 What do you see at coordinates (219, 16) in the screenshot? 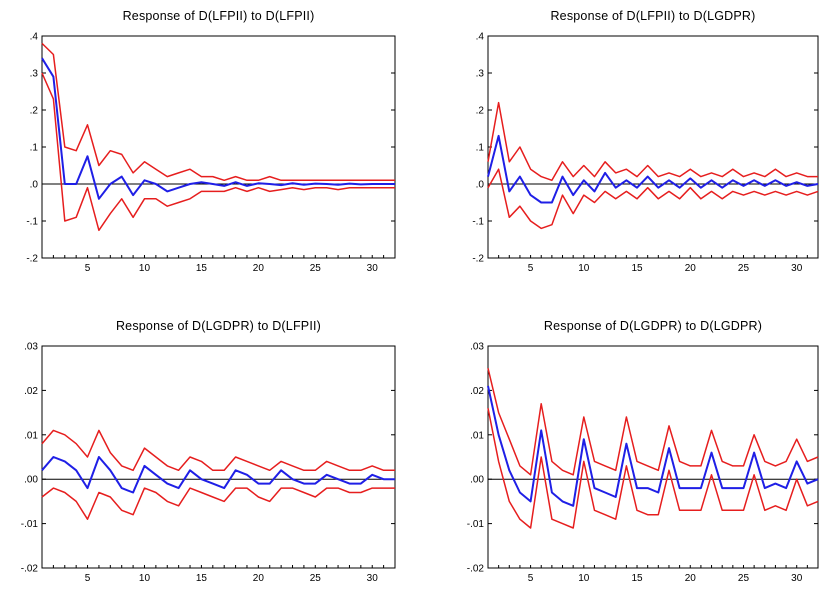
I see `panel-title: Response of D(LFPII) to D(LFPII)` at bounding box center [219, 16].